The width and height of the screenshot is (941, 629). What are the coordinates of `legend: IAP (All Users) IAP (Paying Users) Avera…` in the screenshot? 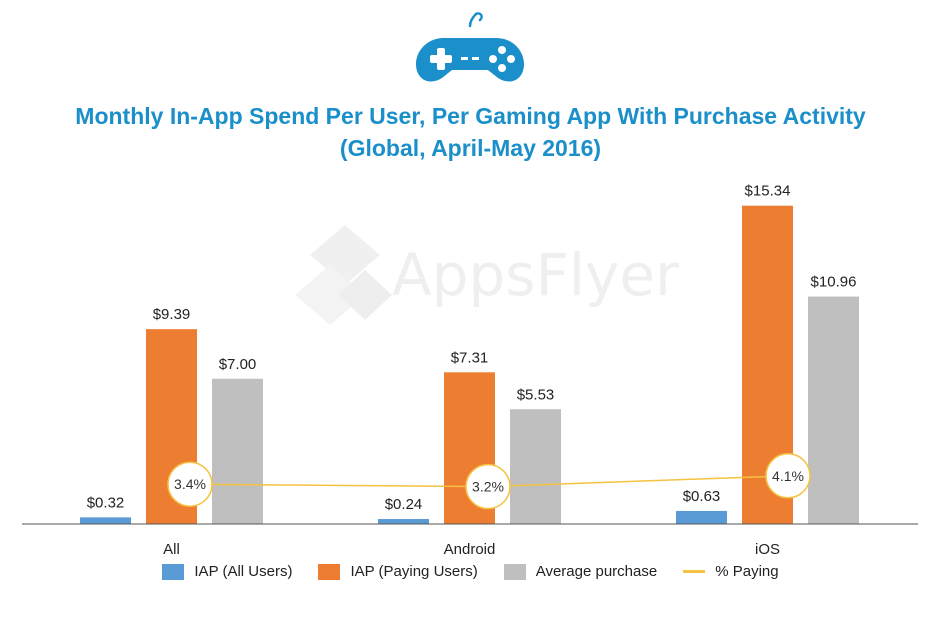 It's located at (470, 571).